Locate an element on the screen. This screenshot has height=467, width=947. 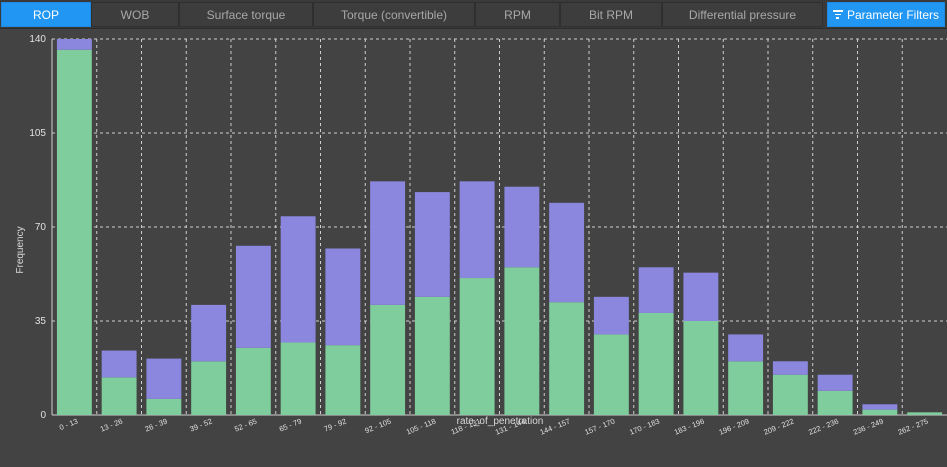
y-tick-label: 140 is located at coordinates (37, 39).